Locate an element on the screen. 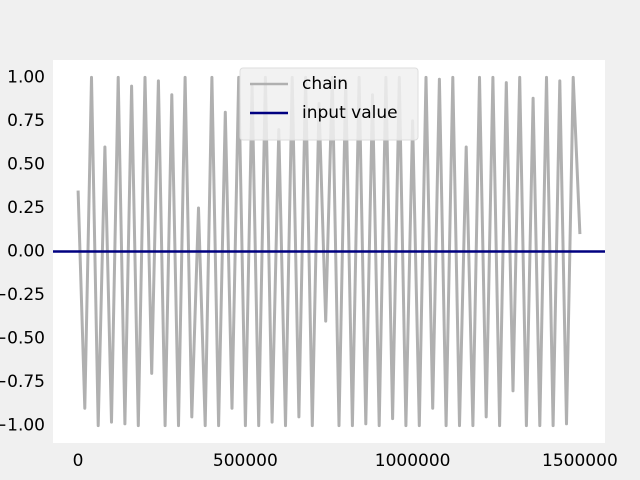 The height and width of the screenshot is (480, 640). y-tick-label: 0.75 is located at coordinates (26, 121).